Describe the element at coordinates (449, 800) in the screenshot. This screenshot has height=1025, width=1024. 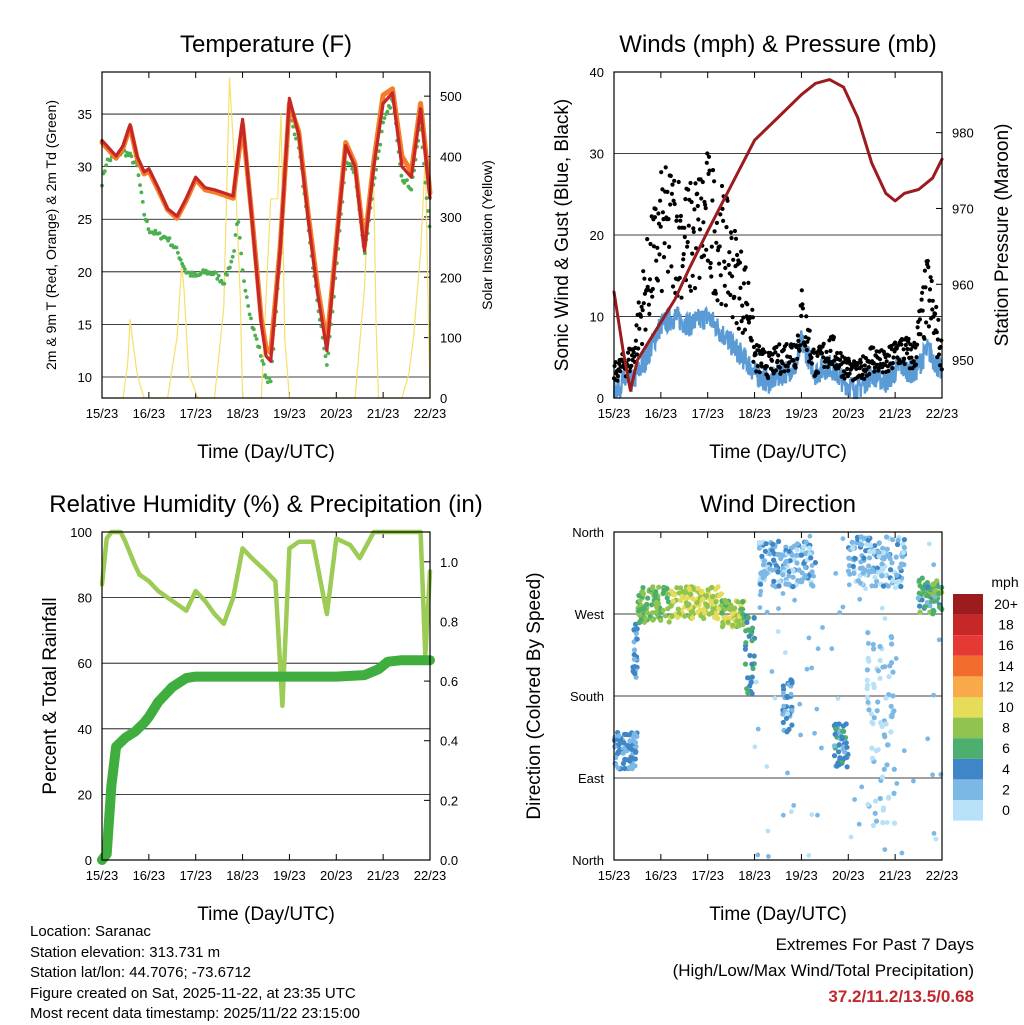
I see `y2-tick-label: 0.2` at that location.